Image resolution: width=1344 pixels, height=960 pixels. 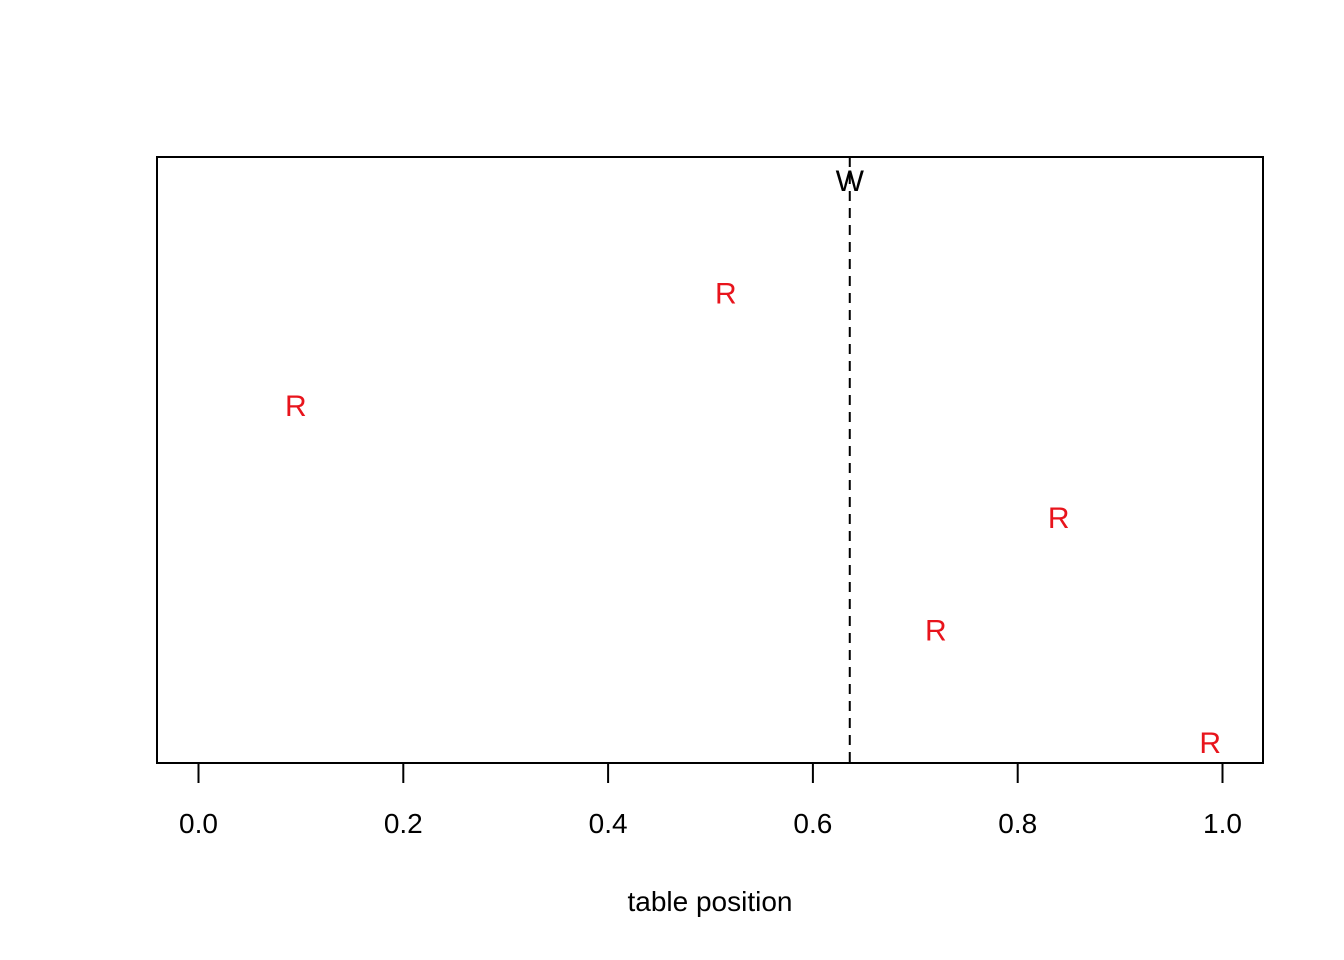 What do you see at coordinates (709, 901) in the screenshot?
I see `x-axis-label: table position` at bounding box center [709, 901].